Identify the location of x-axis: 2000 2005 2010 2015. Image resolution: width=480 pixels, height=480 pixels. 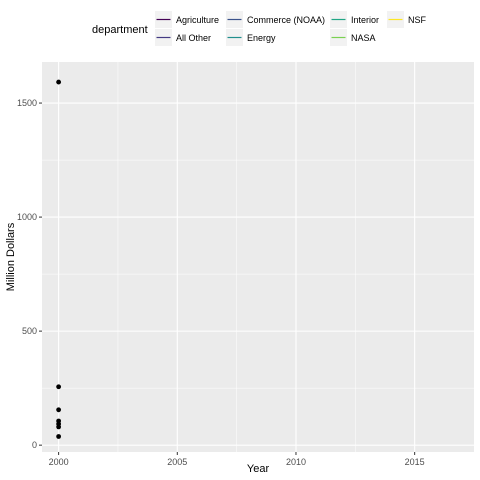
(237, 459).